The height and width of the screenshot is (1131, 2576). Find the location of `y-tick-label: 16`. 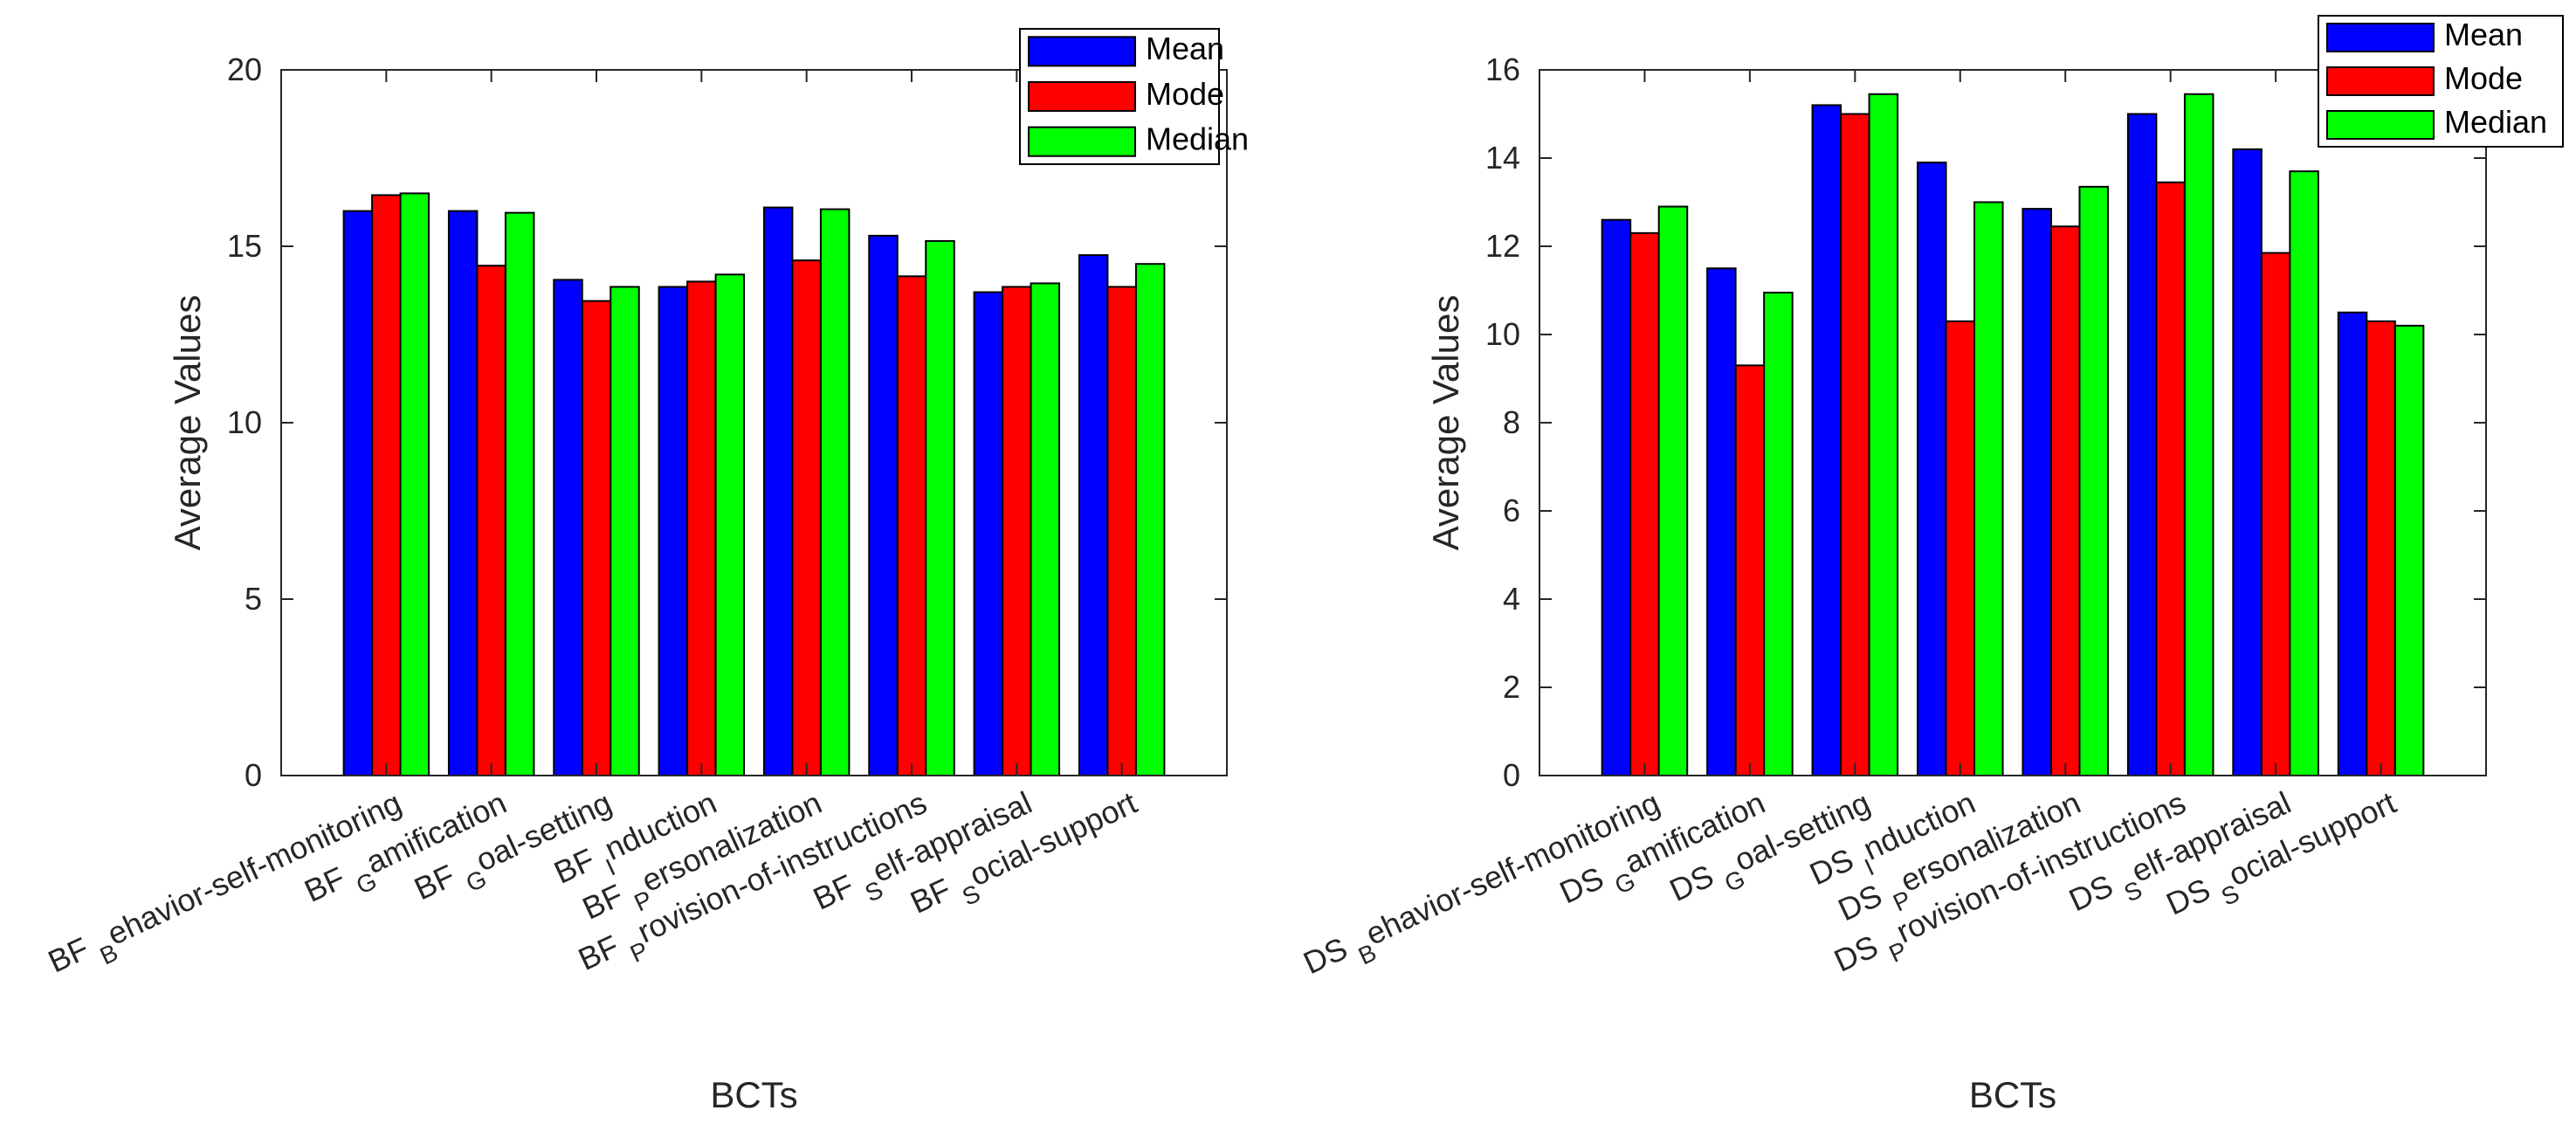

y-tick-label: 16 is located at coordinates (1502, 69).